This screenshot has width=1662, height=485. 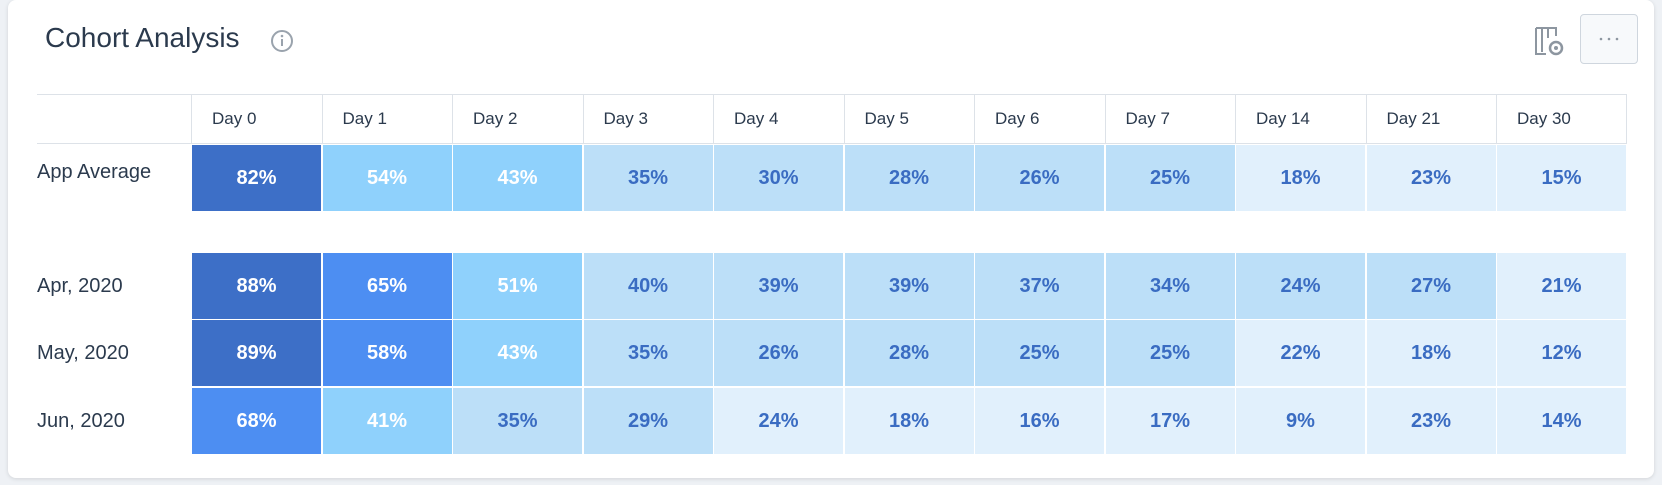 I want to click on more-button, so click(x=1609, y=39).